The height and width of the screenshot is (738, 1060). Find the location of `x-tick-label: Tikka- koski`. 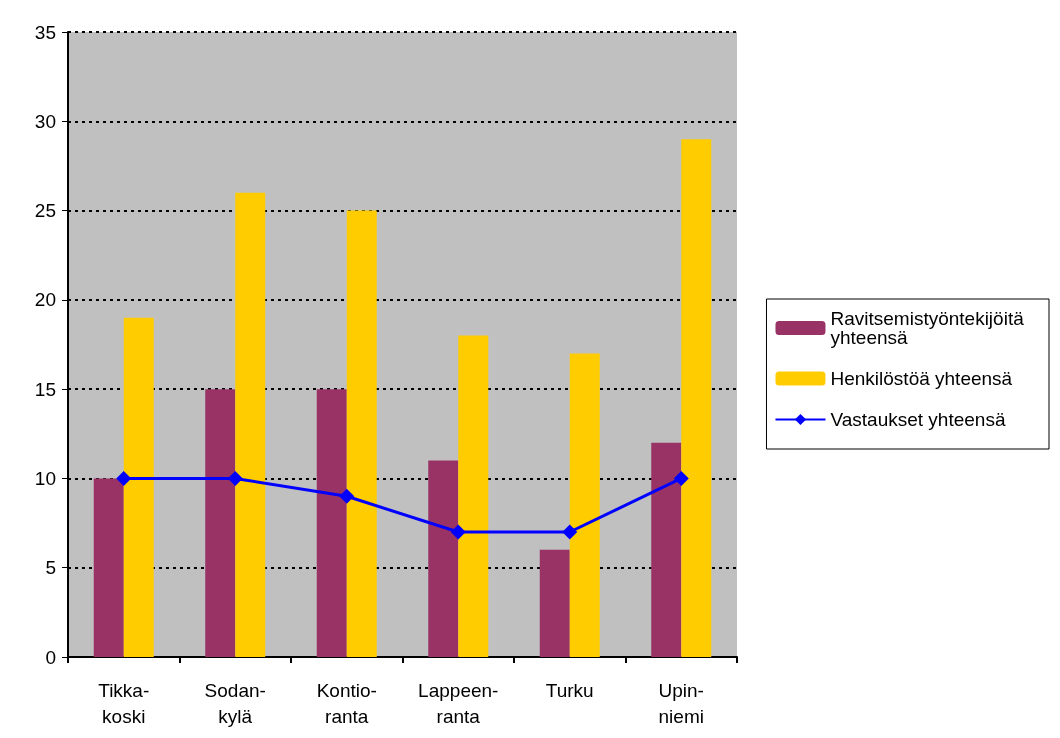

x-tick-label: Tikka- koski is located at coordinates (124, 703).